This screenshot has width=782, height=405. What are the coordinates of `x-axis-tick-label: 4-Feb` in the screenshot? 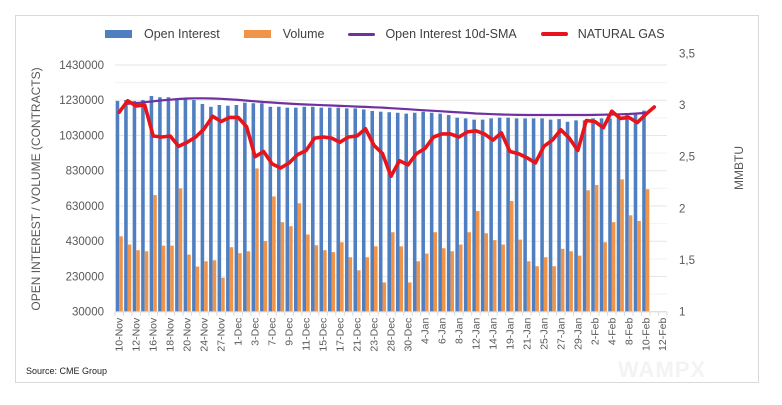 It's located at (612, 332).